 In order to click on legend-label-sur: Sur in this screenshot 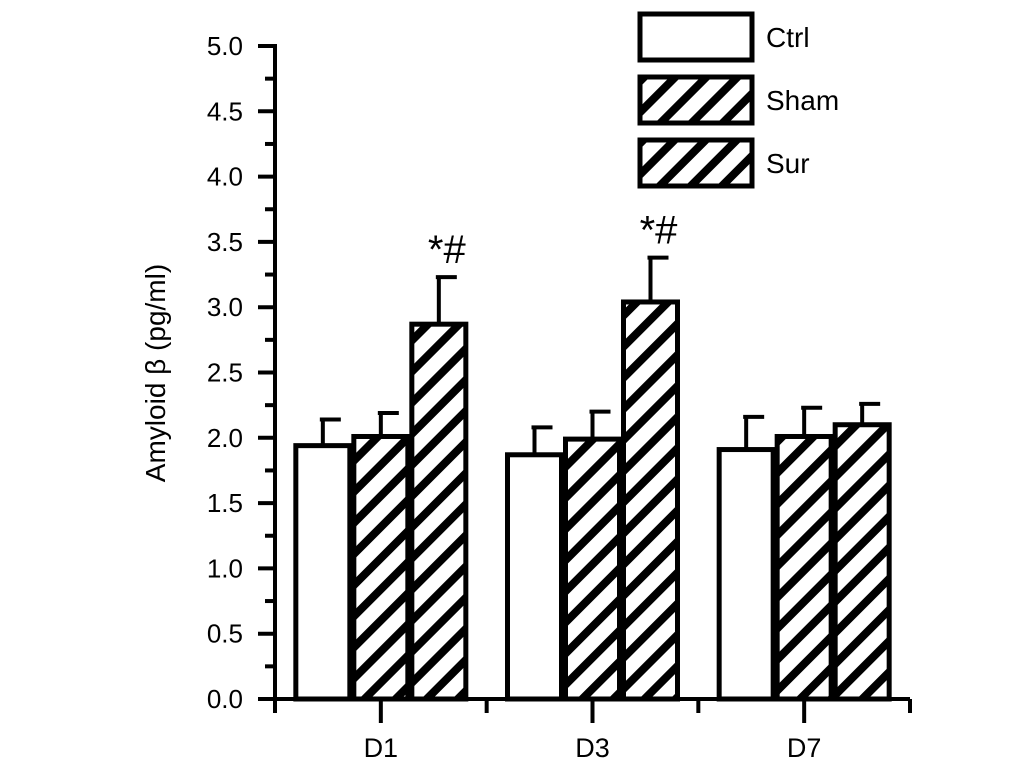, I will do `click(788, 163)`.